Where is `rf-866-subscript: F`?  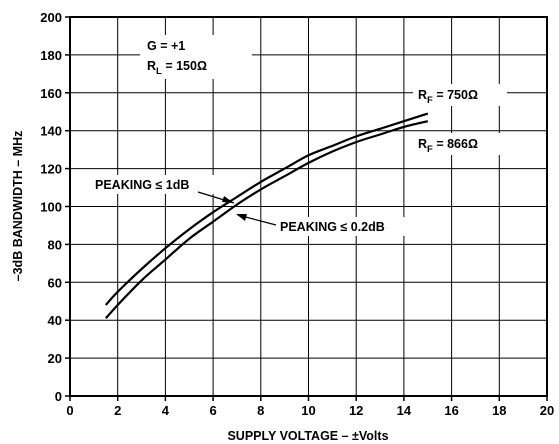 rf-866-subscript: F is located at coordinates (430, 149).